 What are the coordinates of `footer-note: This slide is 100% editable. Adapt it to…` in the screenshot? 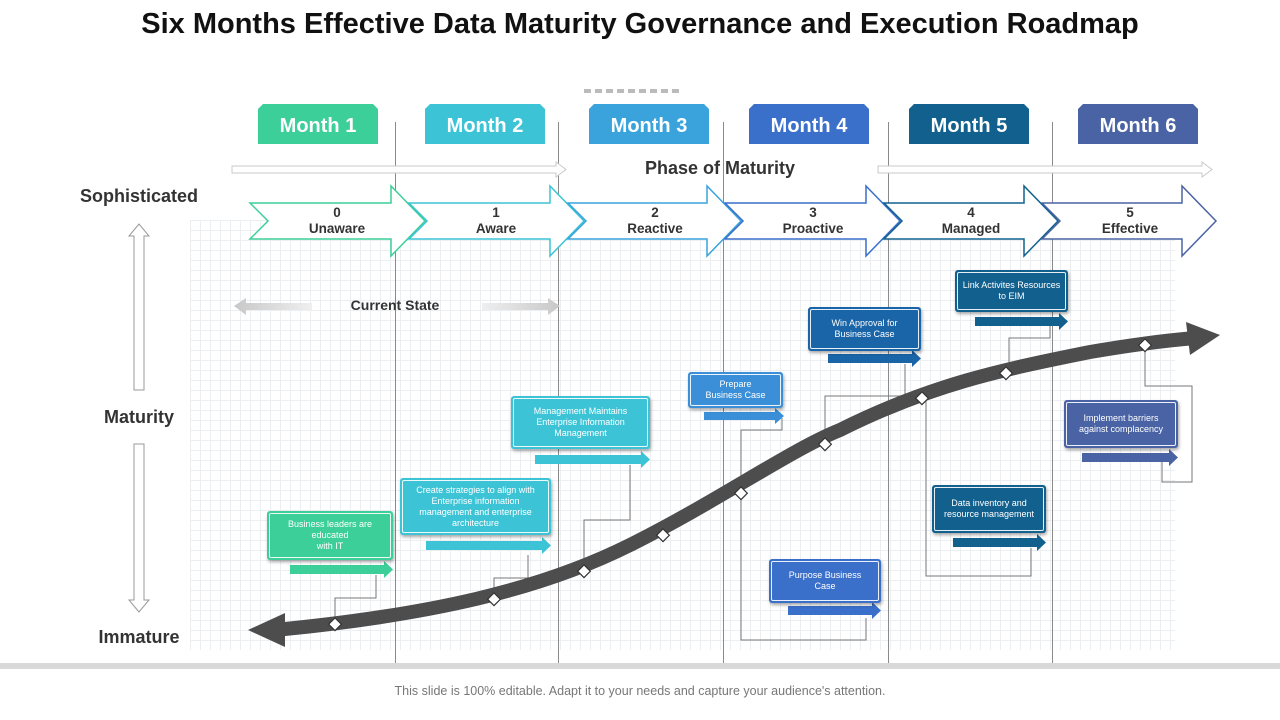 It's located at (640, 691).